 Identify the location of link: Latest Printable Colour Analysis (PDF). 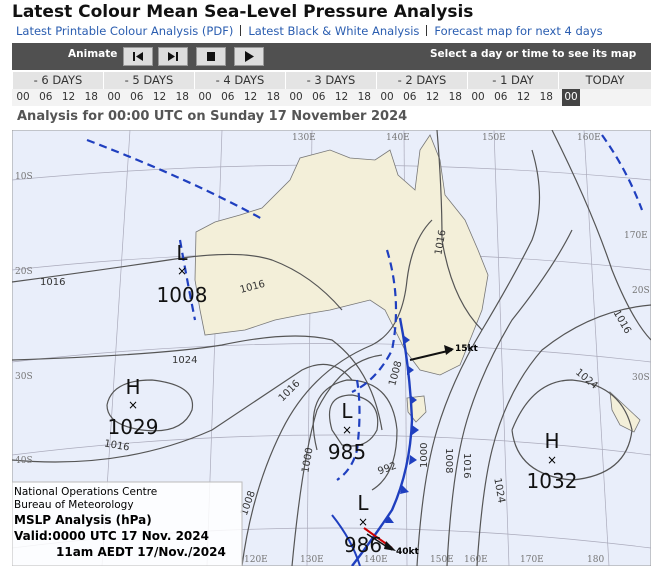
(125, 31).